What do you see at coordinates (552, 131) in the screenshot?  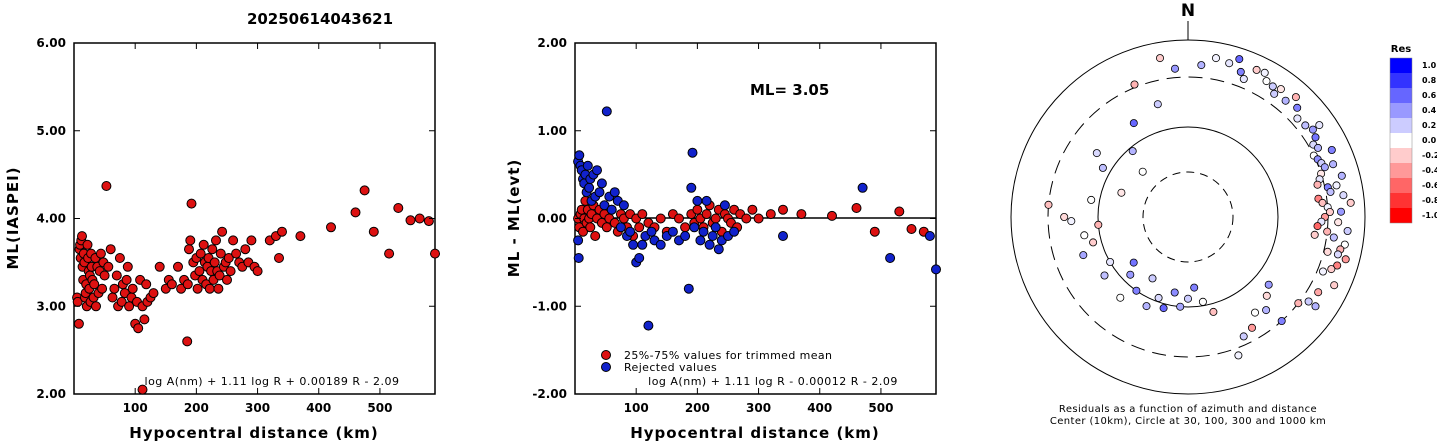 I see `y-tick-label: 1.00` at bounding box center [552, 131].